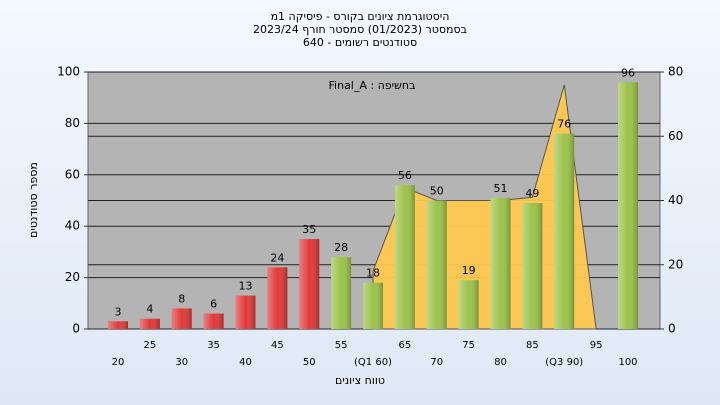 The width and height of the screenshot is (720, 405). What do you see at coordinates (277, 257) in the screenshot?
I see `value-label: 24` at bounding box center [277, 257].